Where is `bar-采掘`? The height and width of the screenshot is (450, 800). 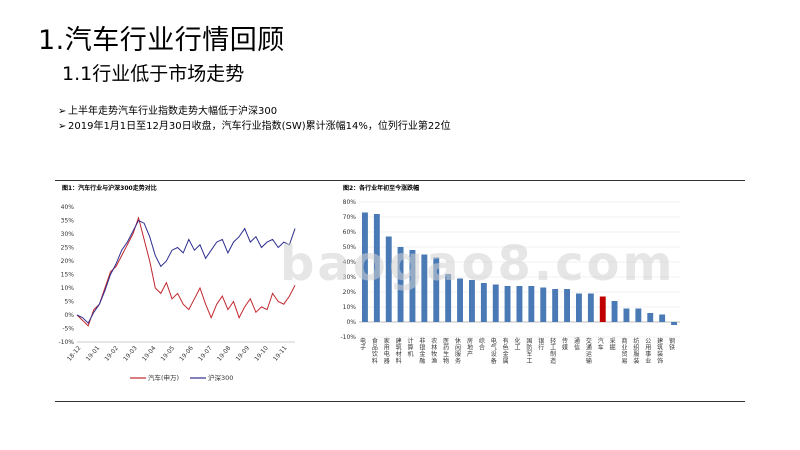 bar-采掘 is located at coordinates (614, 311).